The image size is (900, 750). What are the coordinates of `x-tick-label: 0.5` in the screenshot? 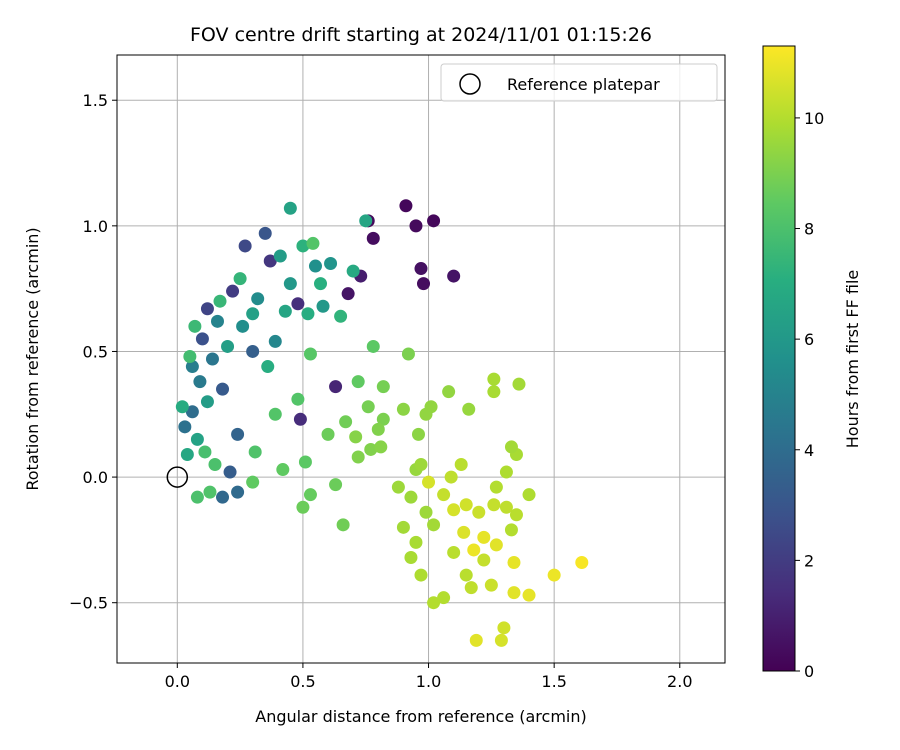 It's located at (302, 681).